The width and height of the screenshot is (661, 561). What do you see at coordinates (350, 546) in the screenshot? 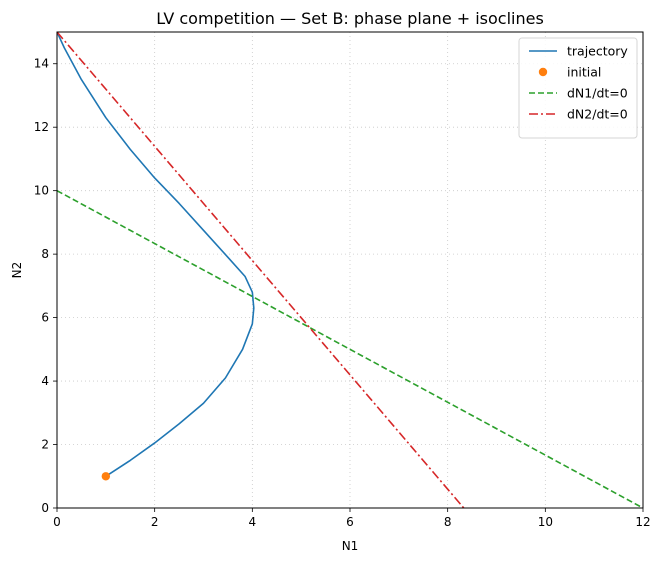
I see `x-axis-title: N1` at bounding box center [350, 546].